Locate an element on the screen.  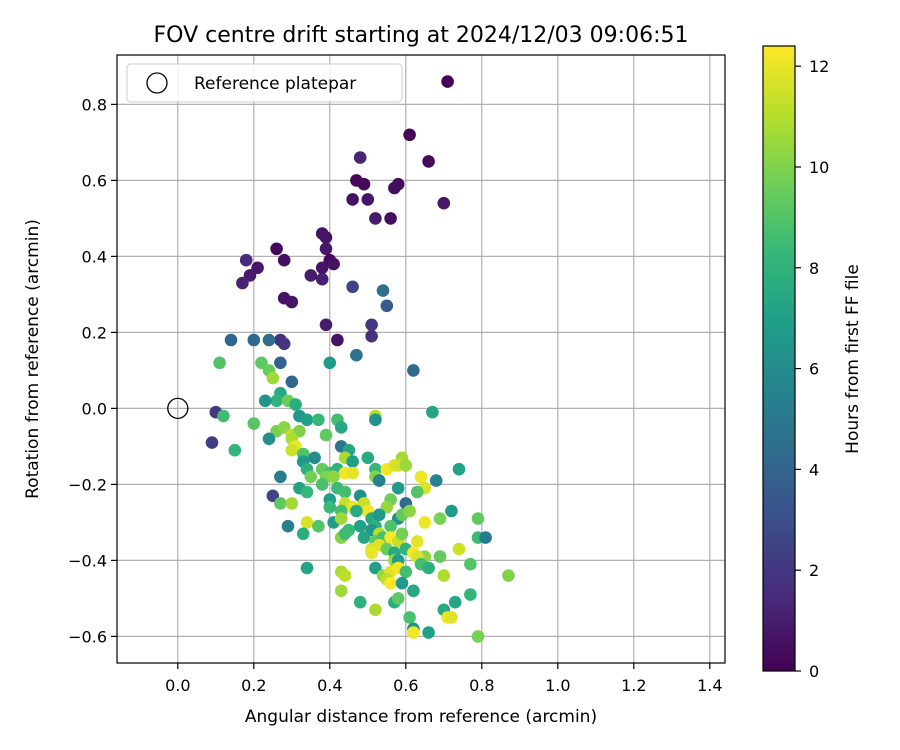
colorbar-gradient is located at coordinates (779, 358).